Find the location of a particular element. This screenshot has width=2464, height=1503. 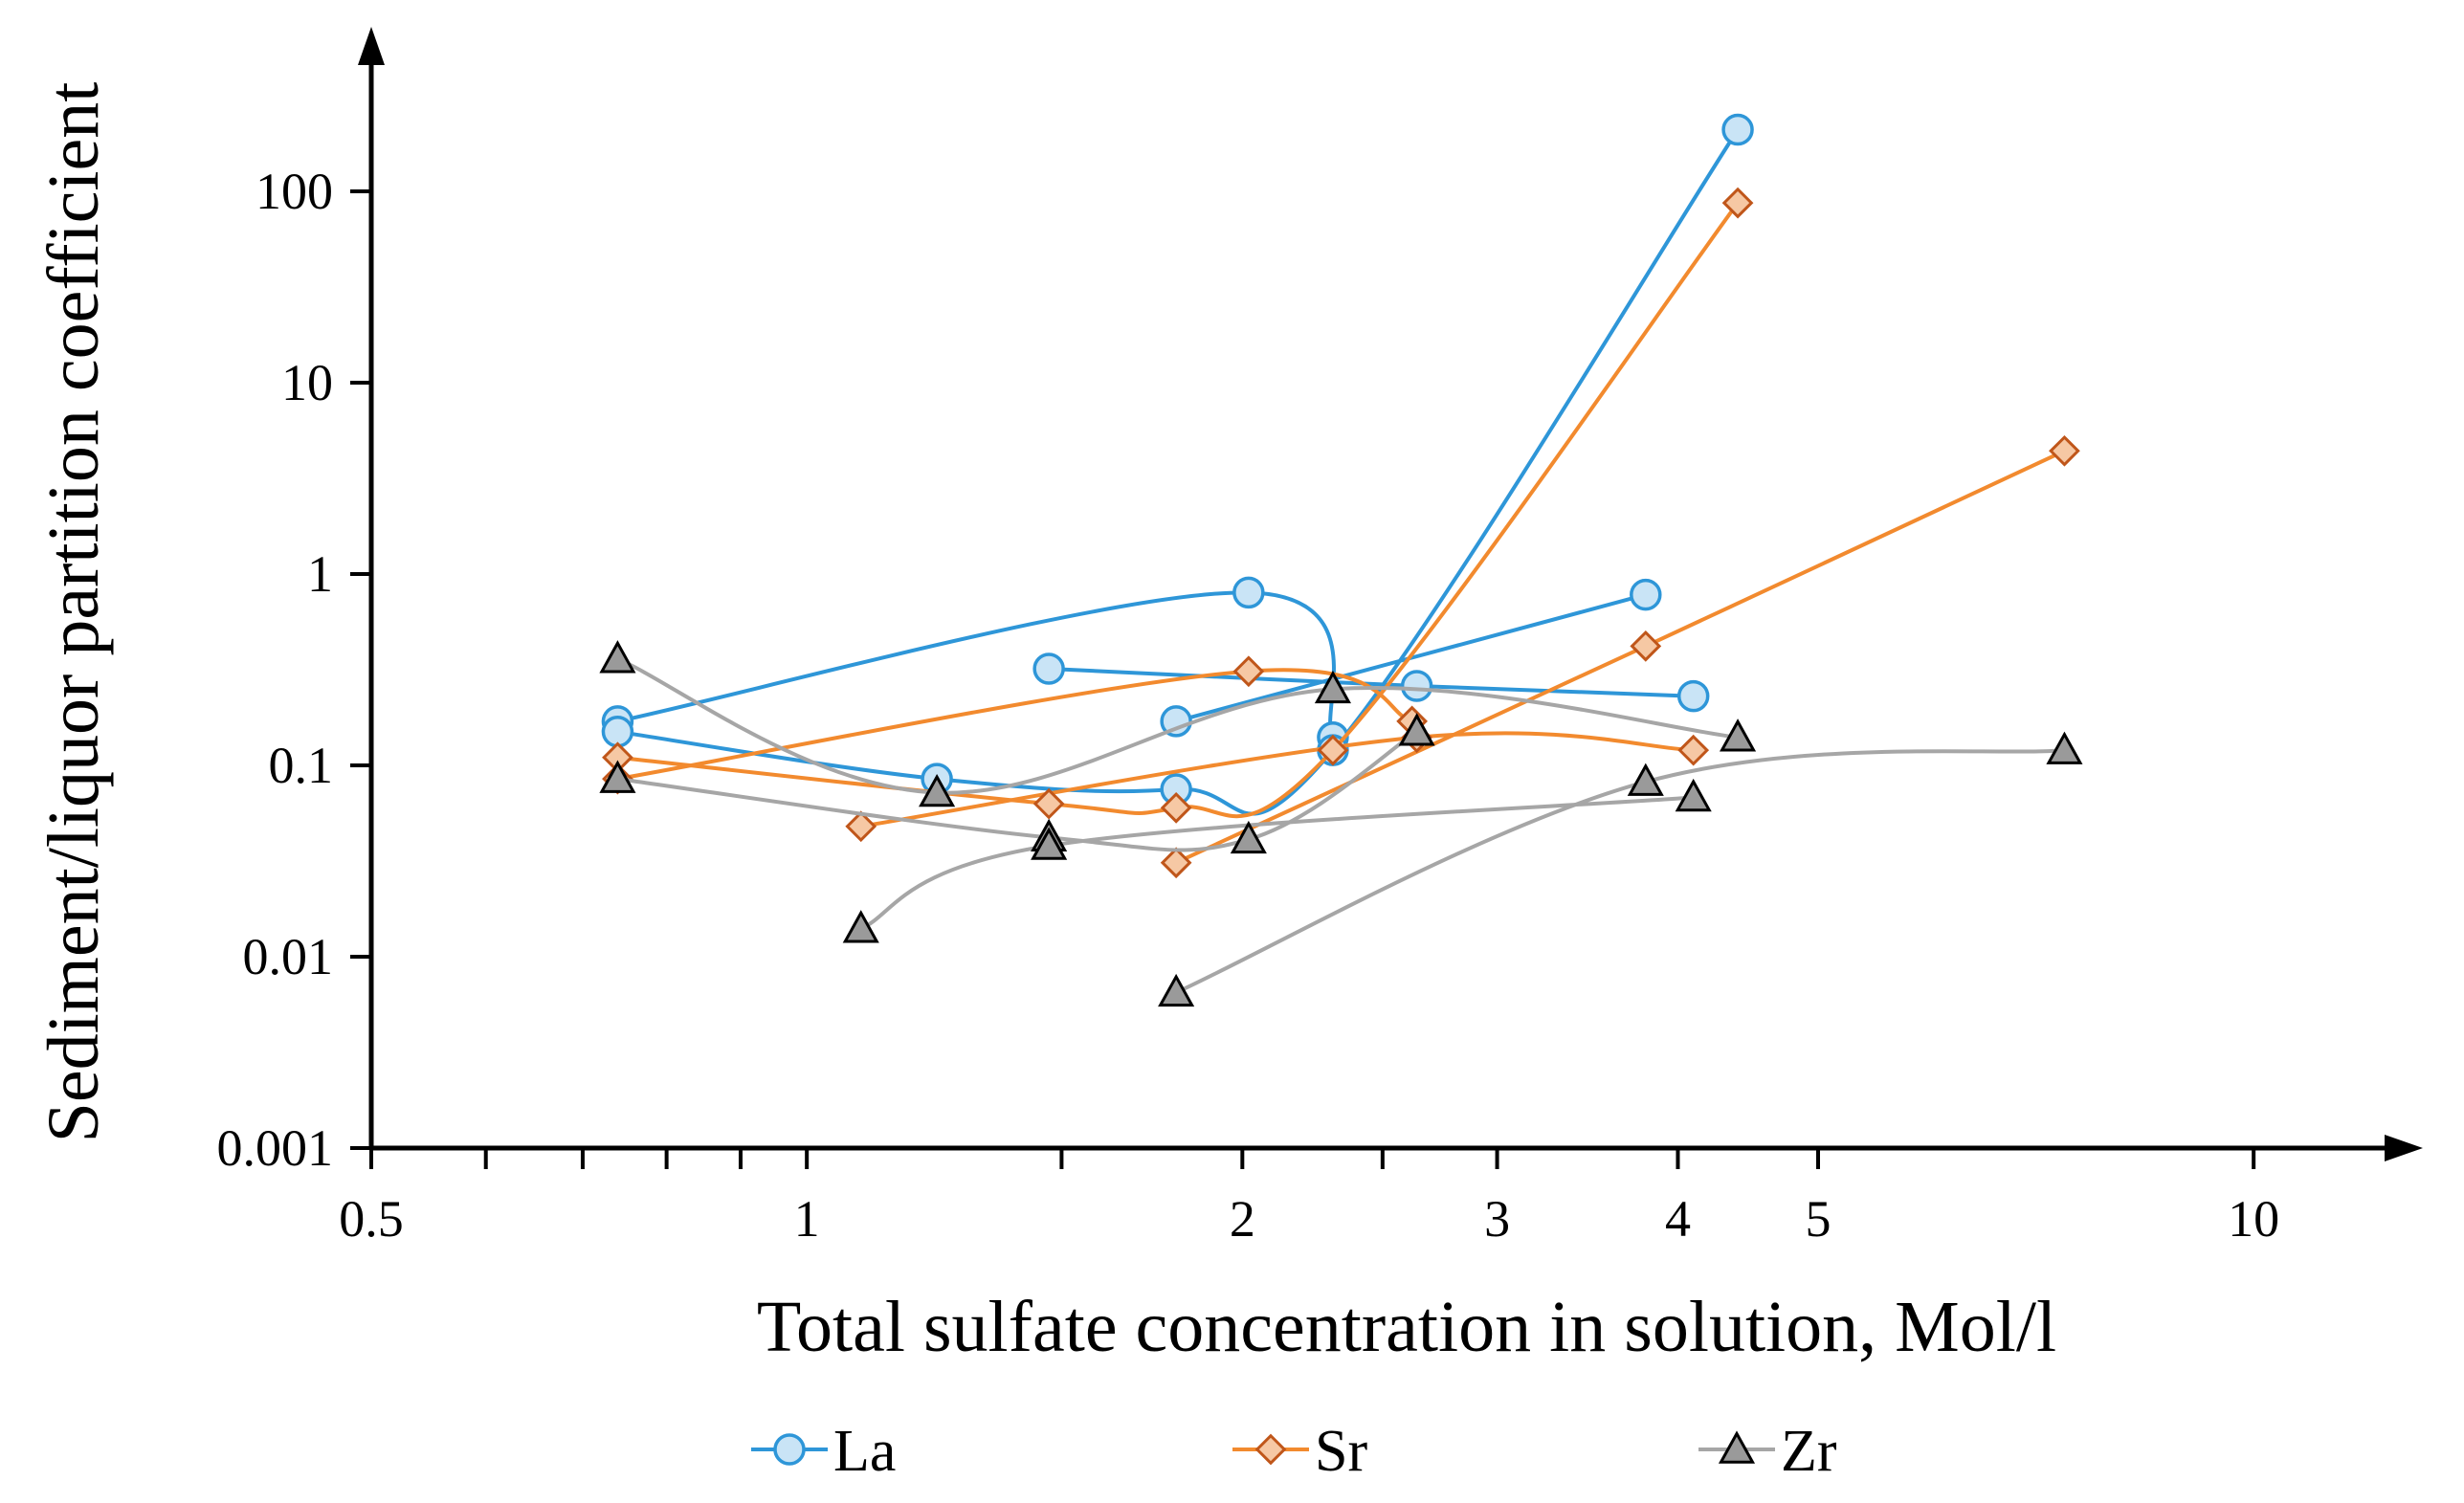

y-tick-label-1: 1 is located at coordinates (320, 574).